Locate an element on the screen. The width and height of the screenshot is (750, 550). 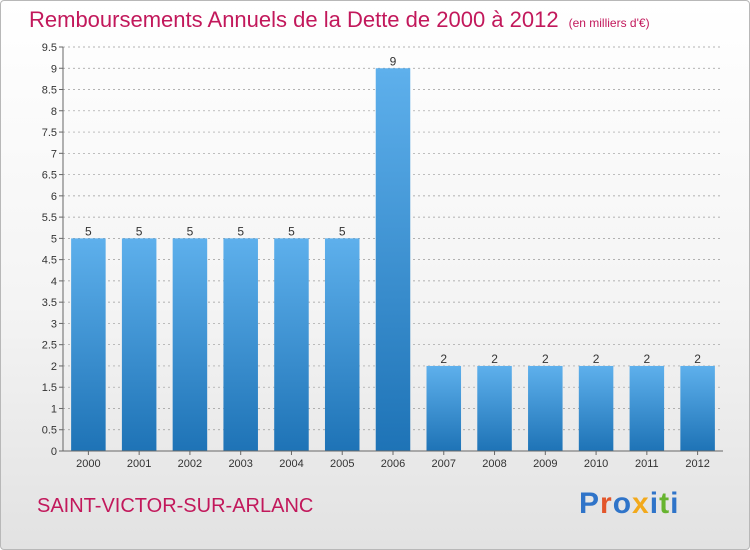
y-tick-label: 8 is located at coordinates (54, 112).